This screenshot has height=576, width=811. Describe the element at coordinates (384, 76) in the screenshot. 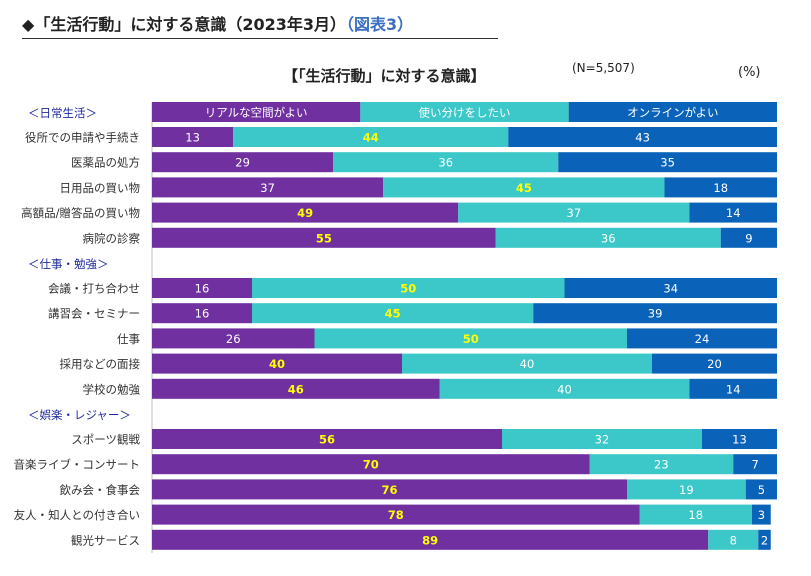

I see `chart-title: 【「生活行動」に対する意識】` at that location.